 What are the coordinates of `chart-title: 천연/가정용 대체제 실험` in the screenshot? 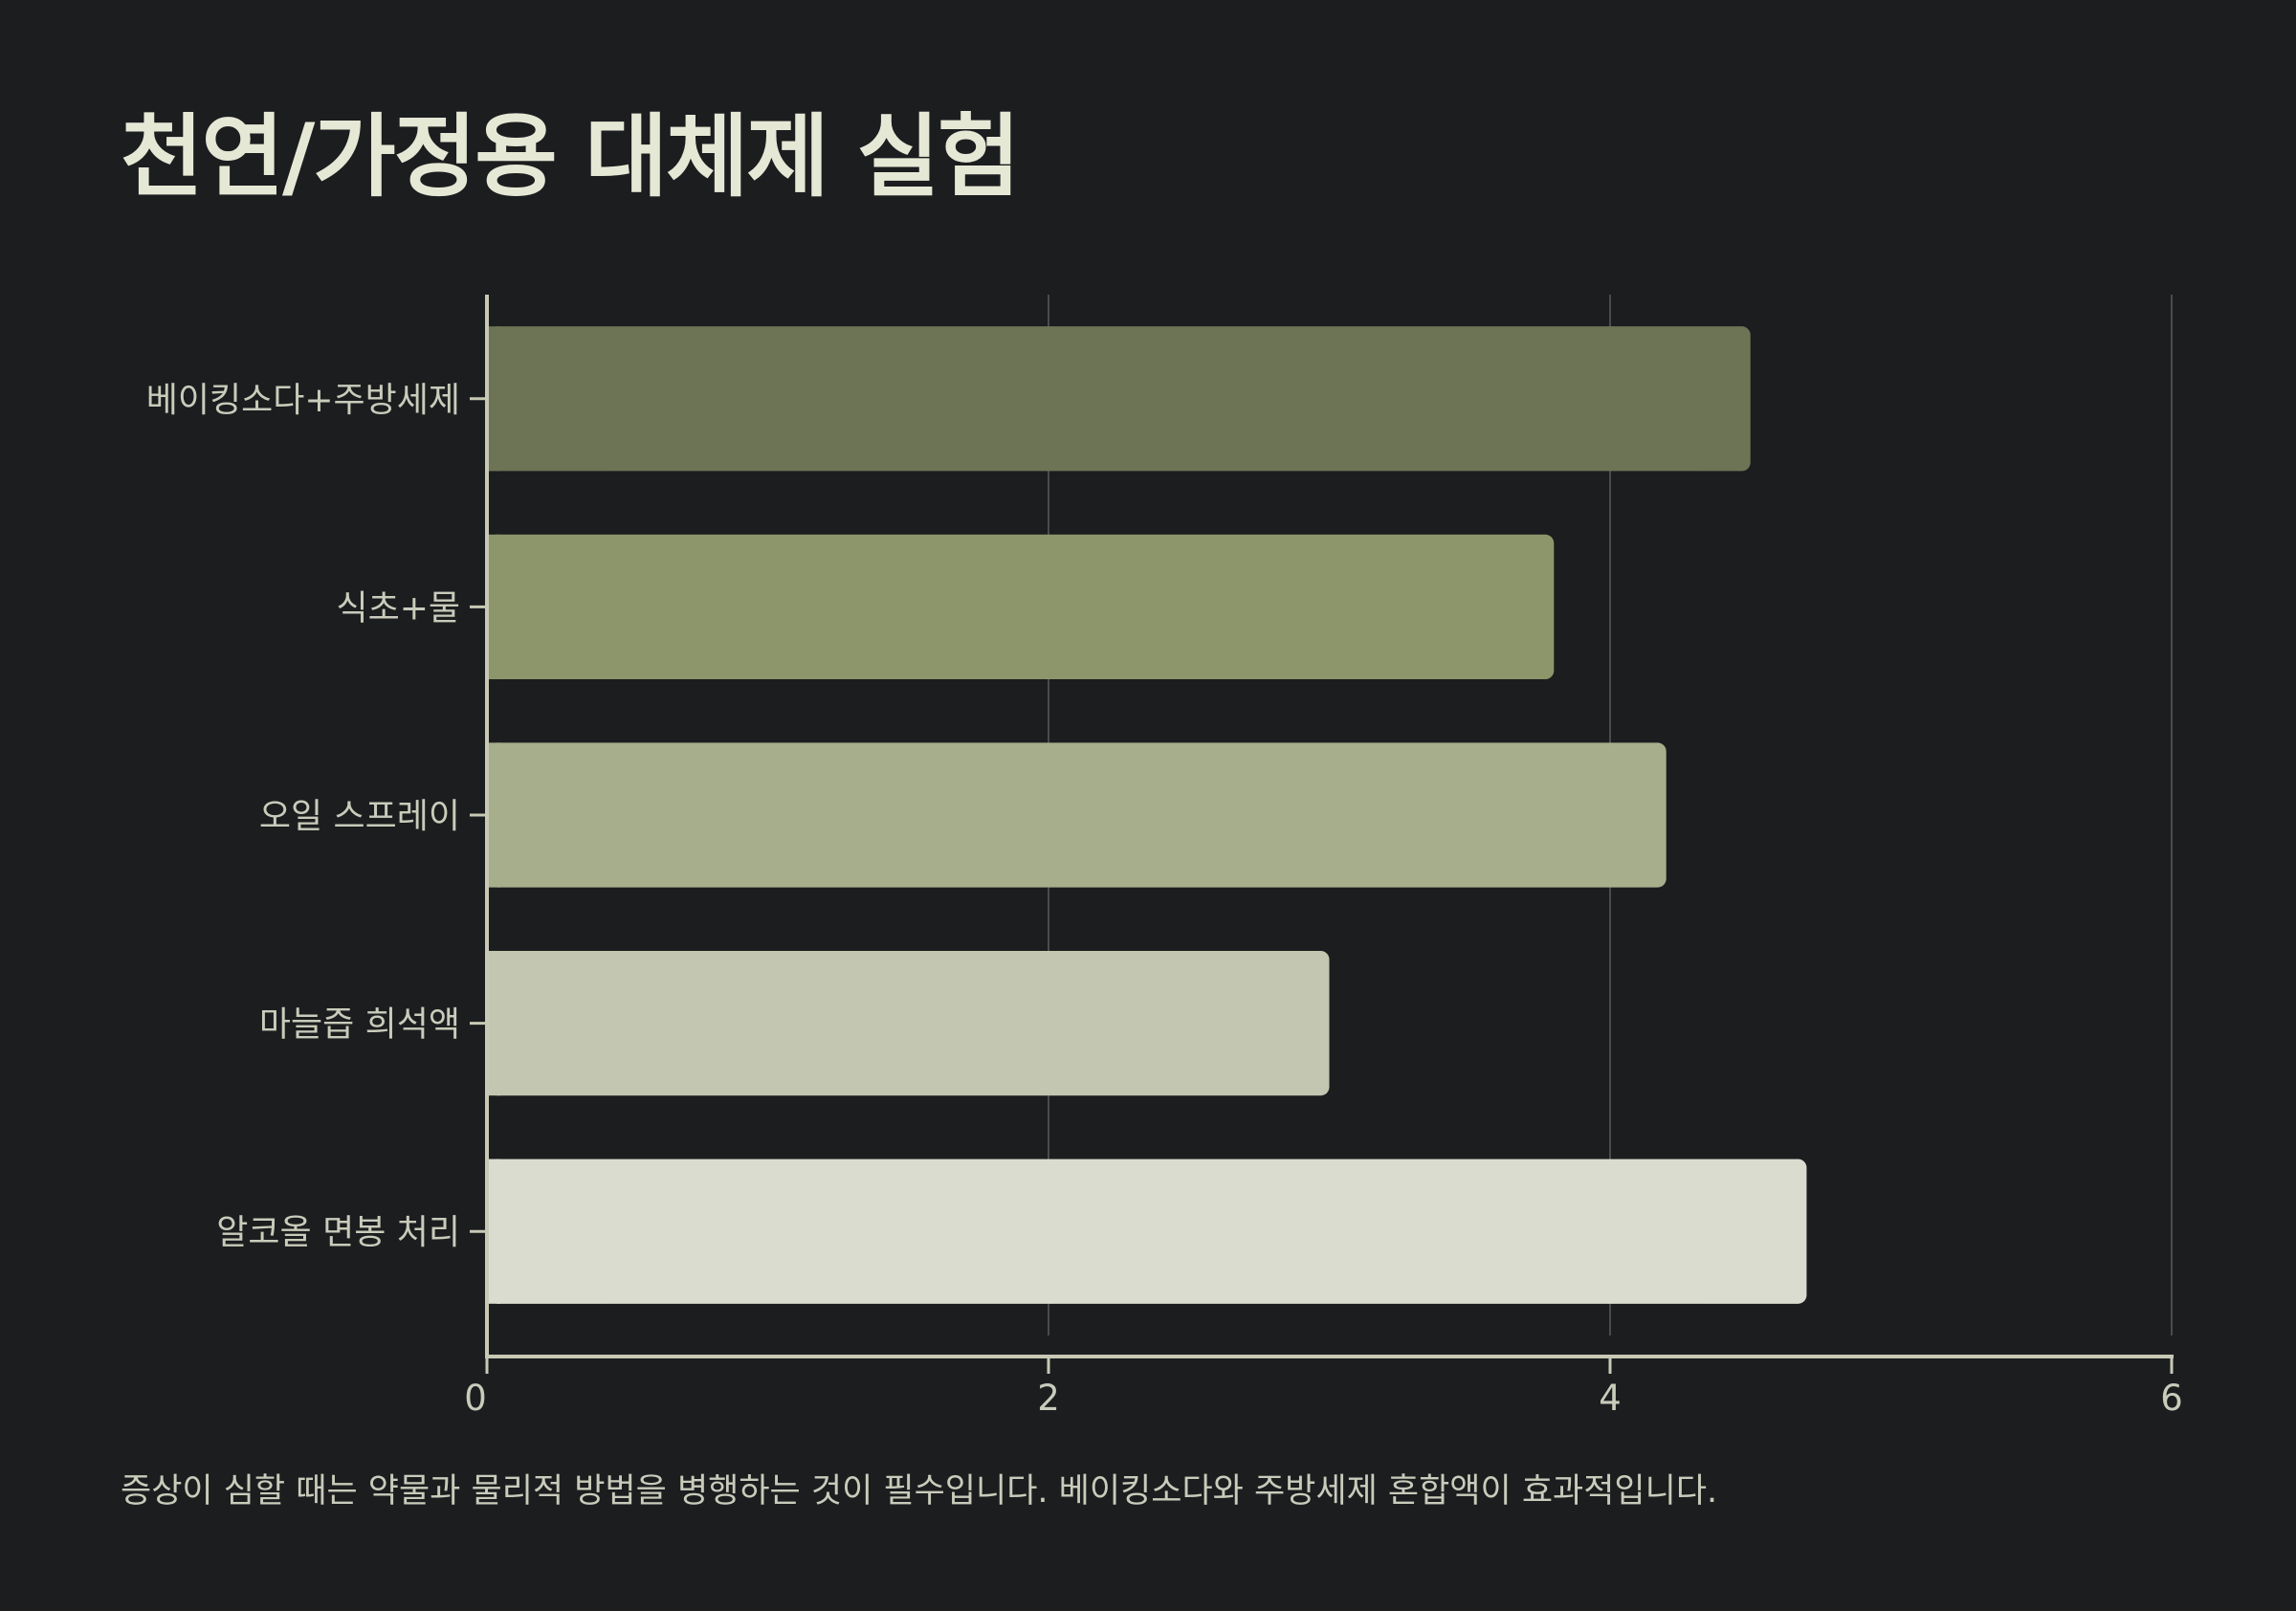 It's located at (571, 157).